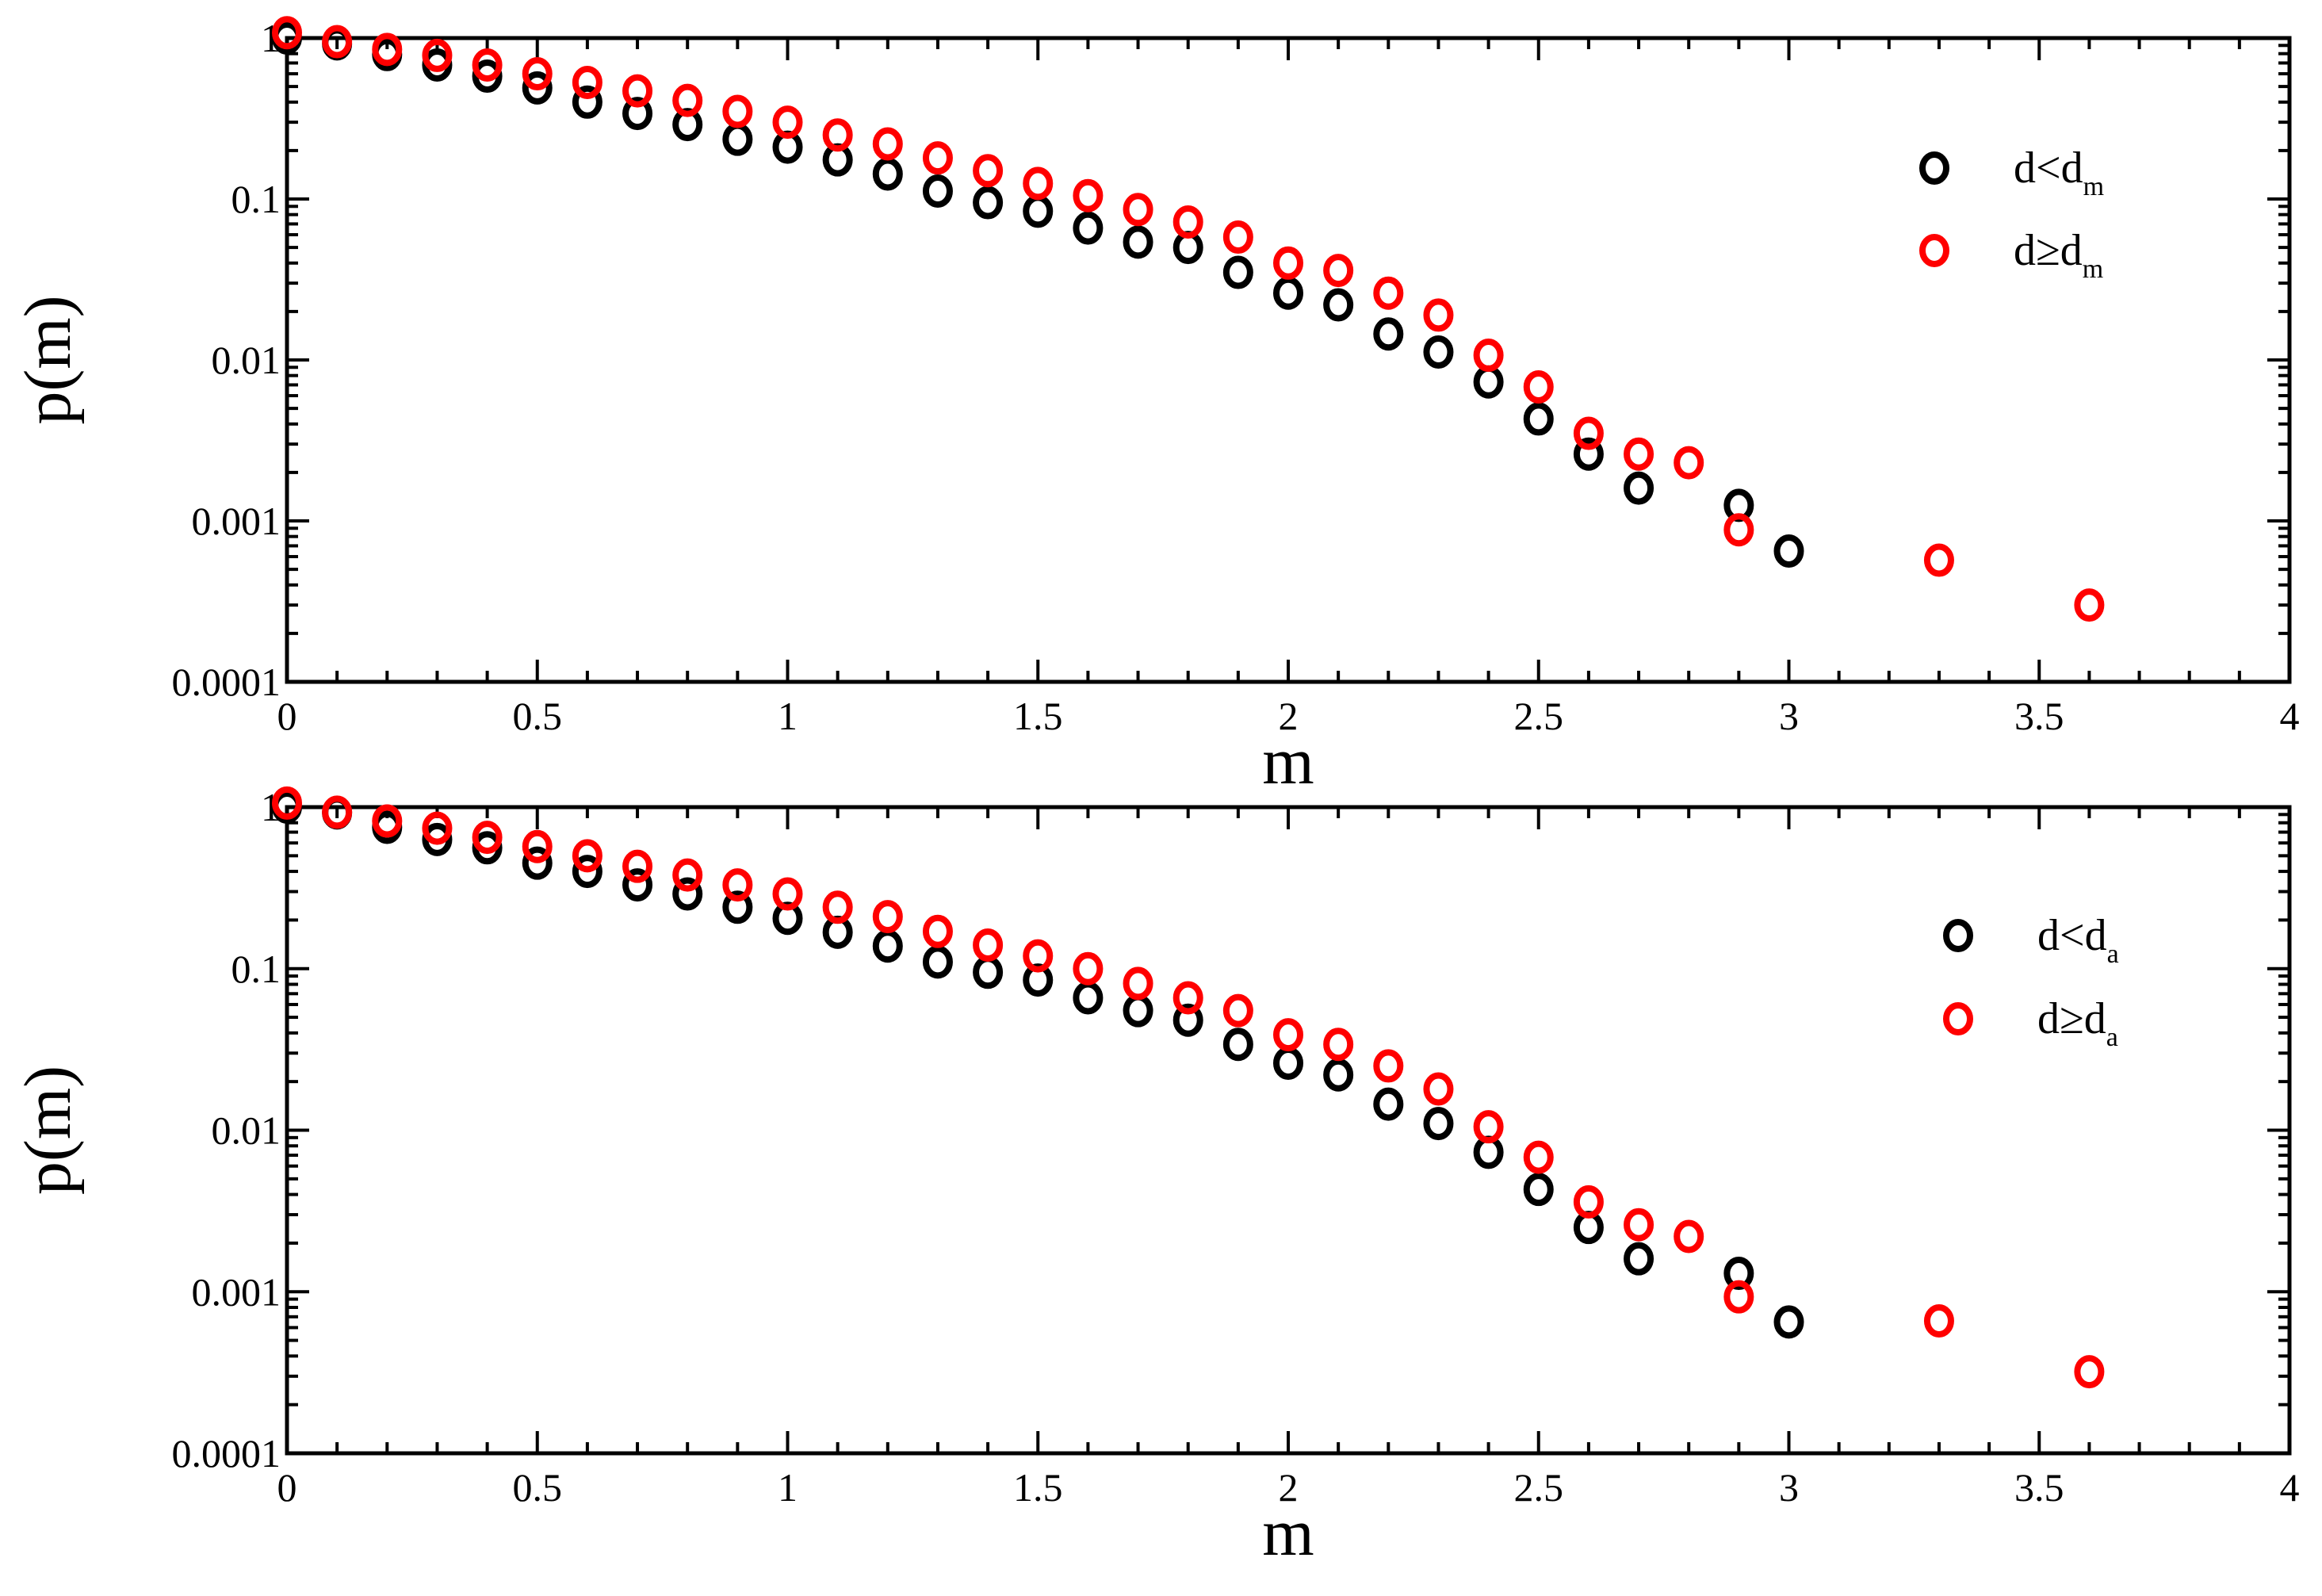 The height and width of the screenshot is (1596, 2322). Describe the element at coordinates (2039, 716) in the screenshot. I see `x-tick-label: 3.5` at that location.